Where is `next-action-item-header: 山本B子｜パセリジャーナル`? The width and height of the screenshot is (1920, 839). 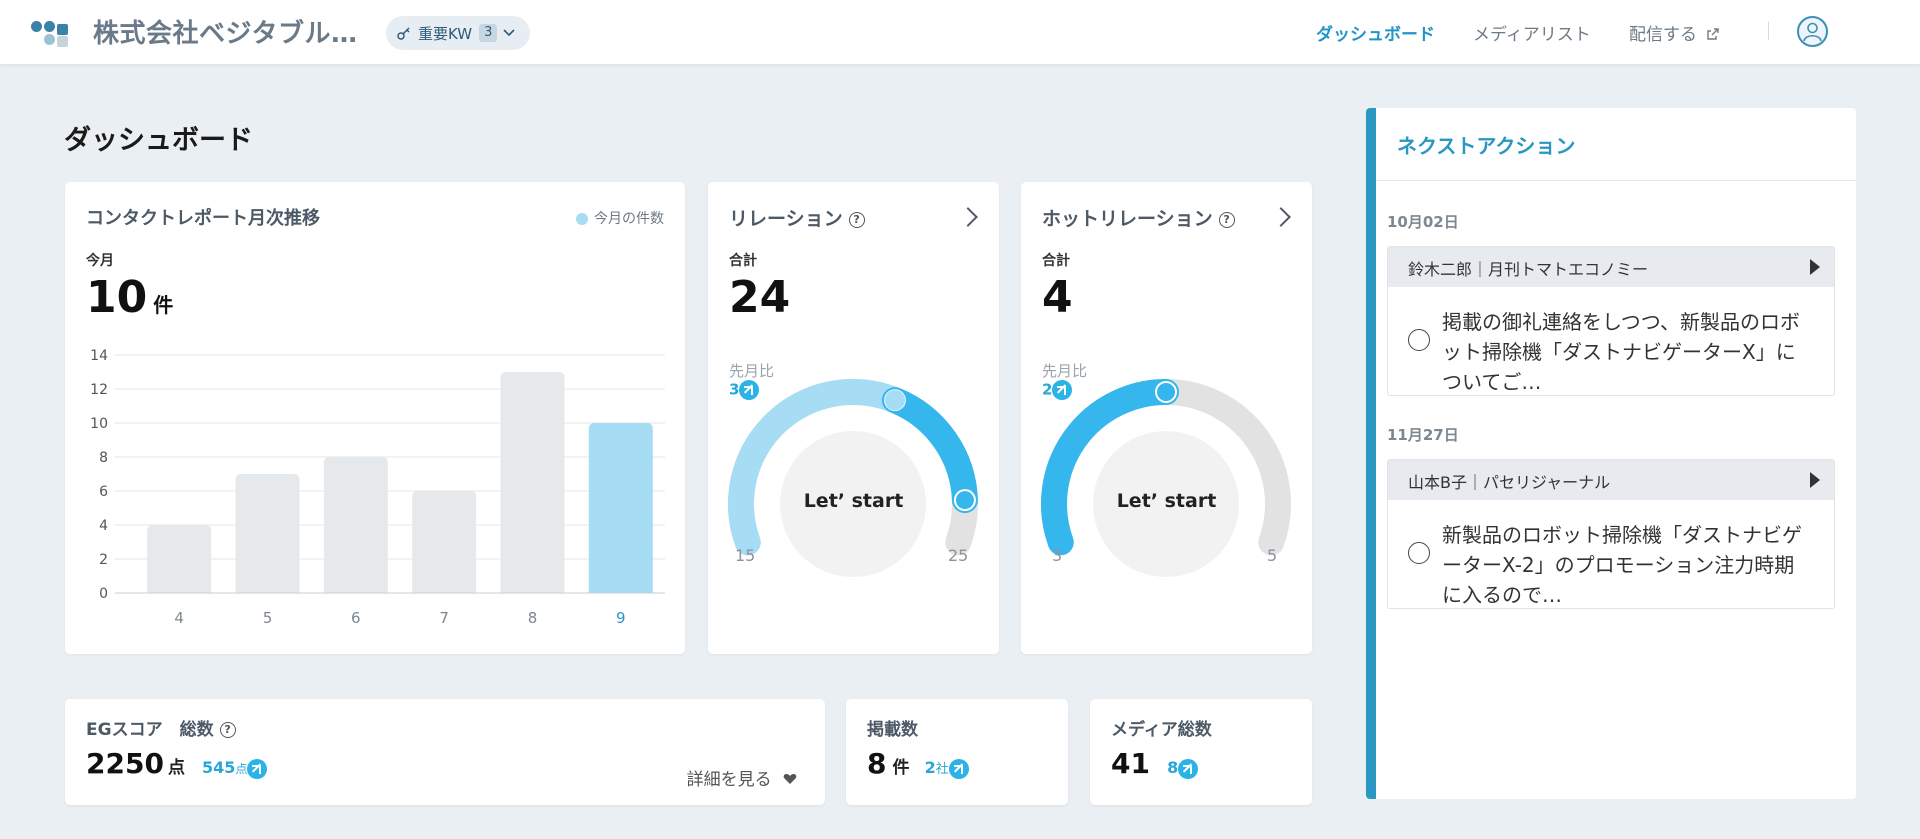 next-action-item-header: 山本B子｜パセリジャーナル is located at coordinates (1611, 480).